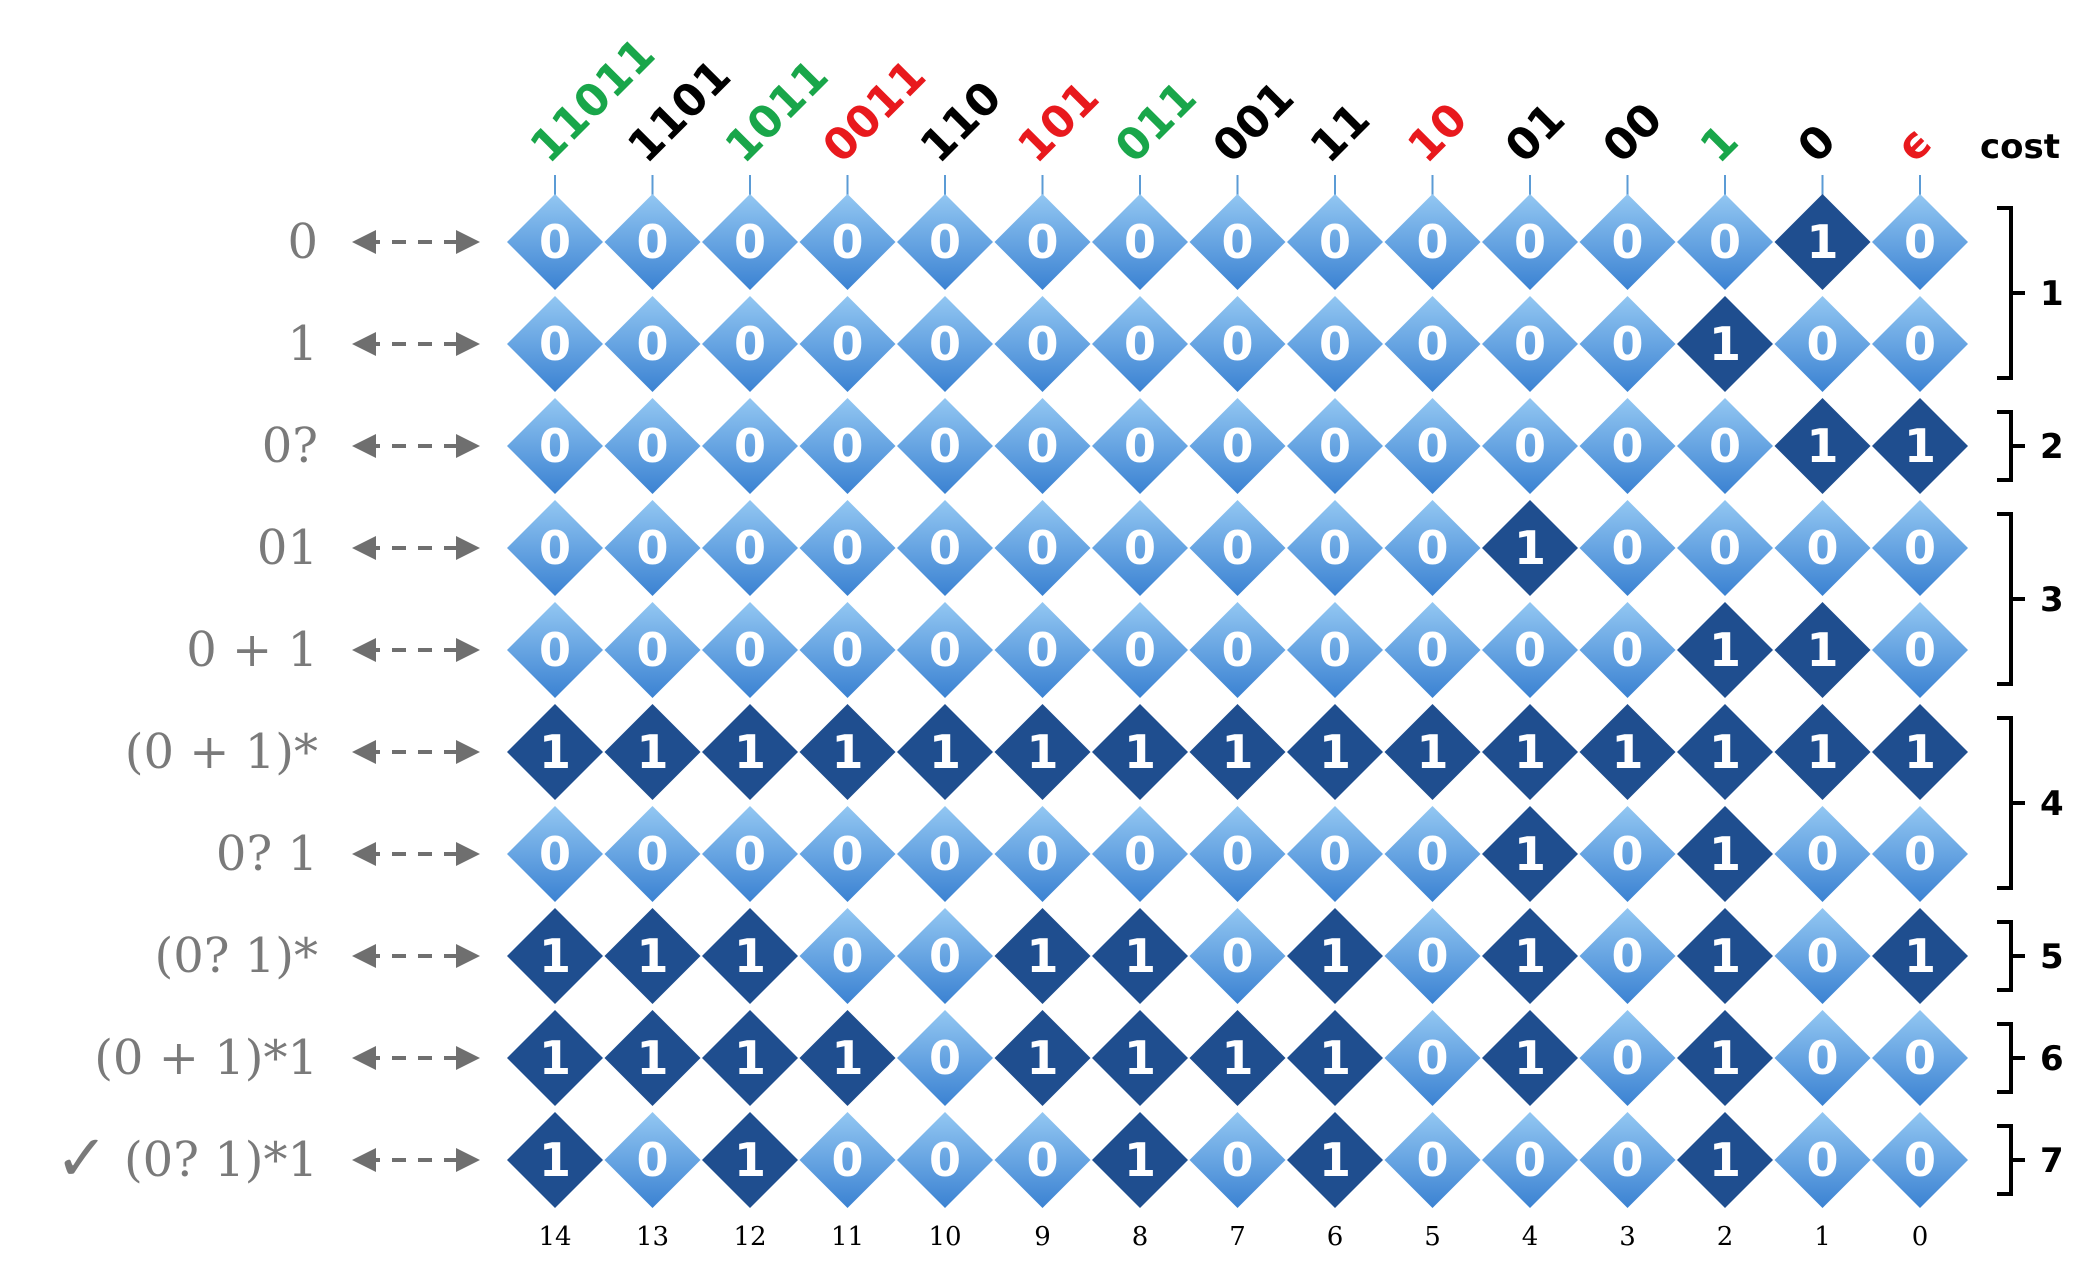 The image size is (2094, 1269). What do you see at coordinates (2052, 600) in the screenshot?
I see `cost-value: 3` at bounding box center [2052, 600].